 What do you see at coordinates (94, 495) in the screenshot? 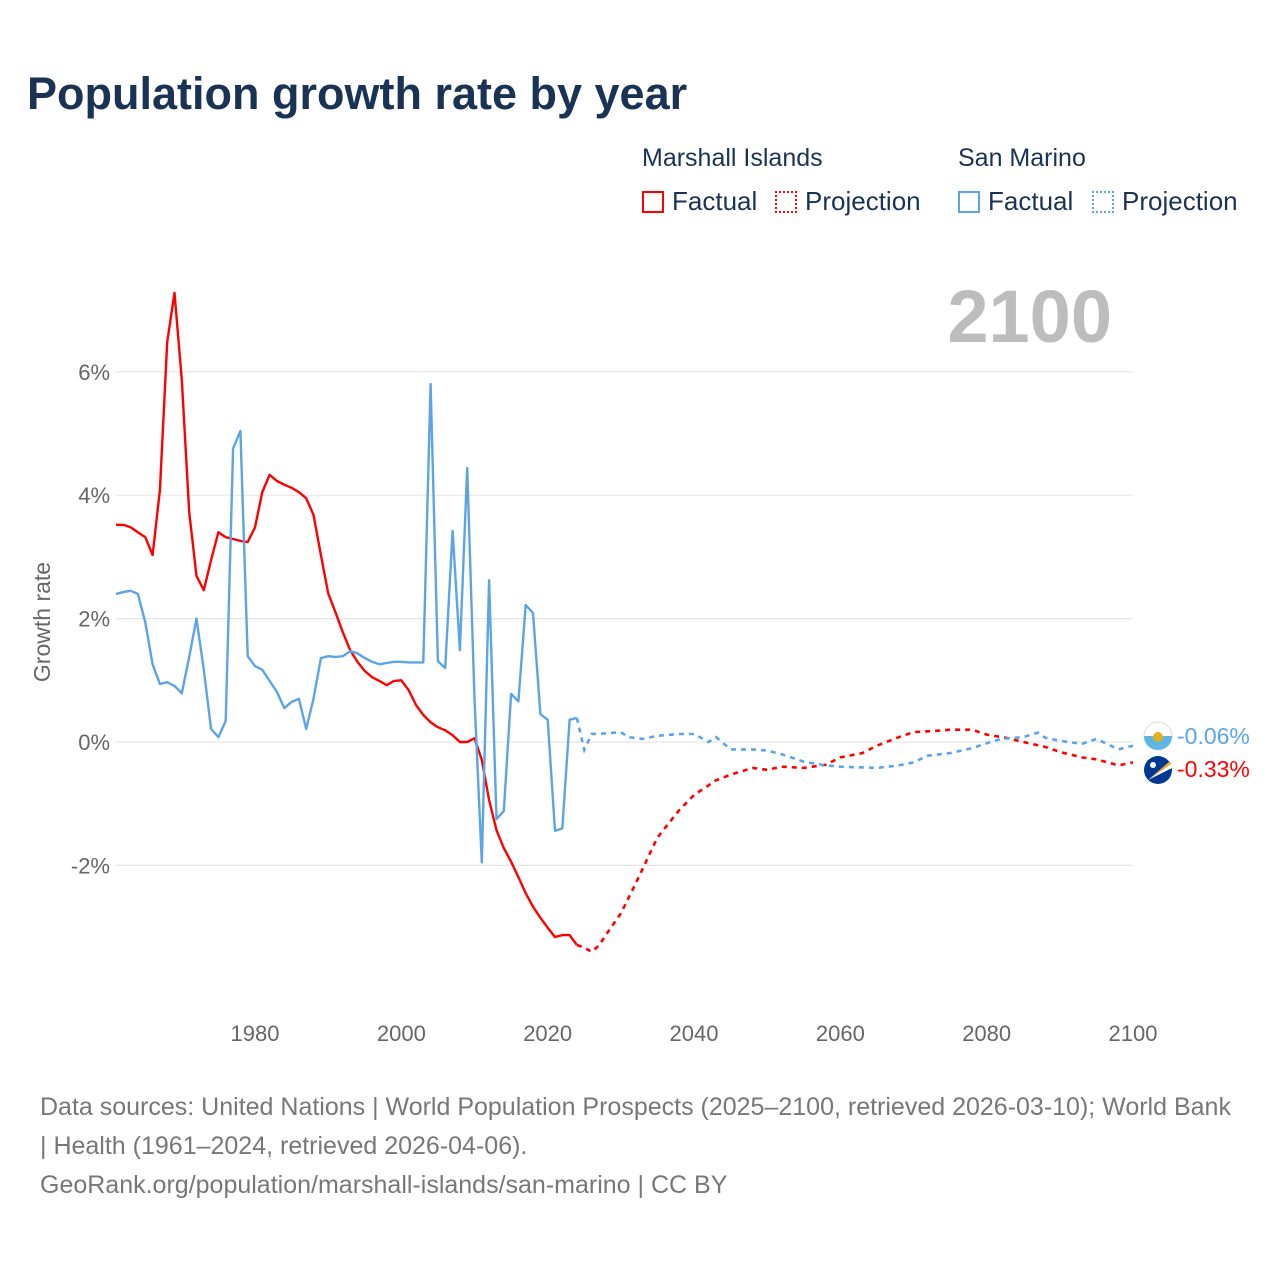
I see `y-tick-label: 4%` at bounding box center [94, 495].